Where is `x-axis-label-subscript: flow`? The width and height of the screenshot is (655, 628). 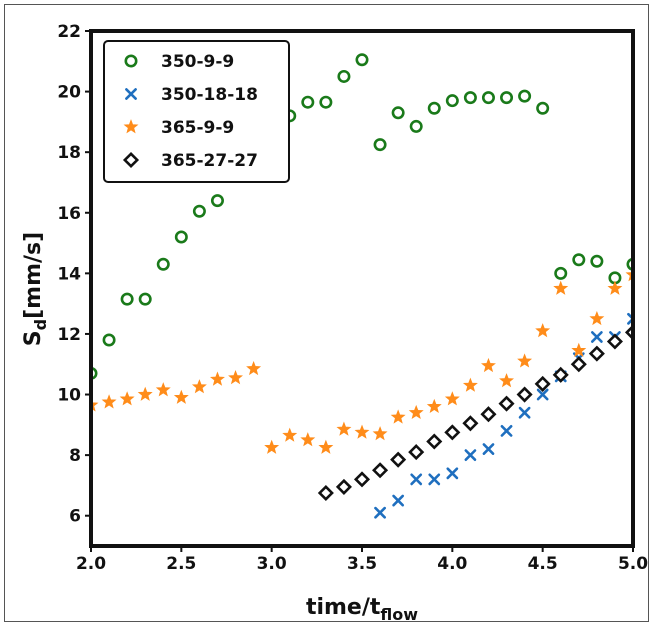
x-axis-label-subscript: flow is located at coordinates (399, 614).